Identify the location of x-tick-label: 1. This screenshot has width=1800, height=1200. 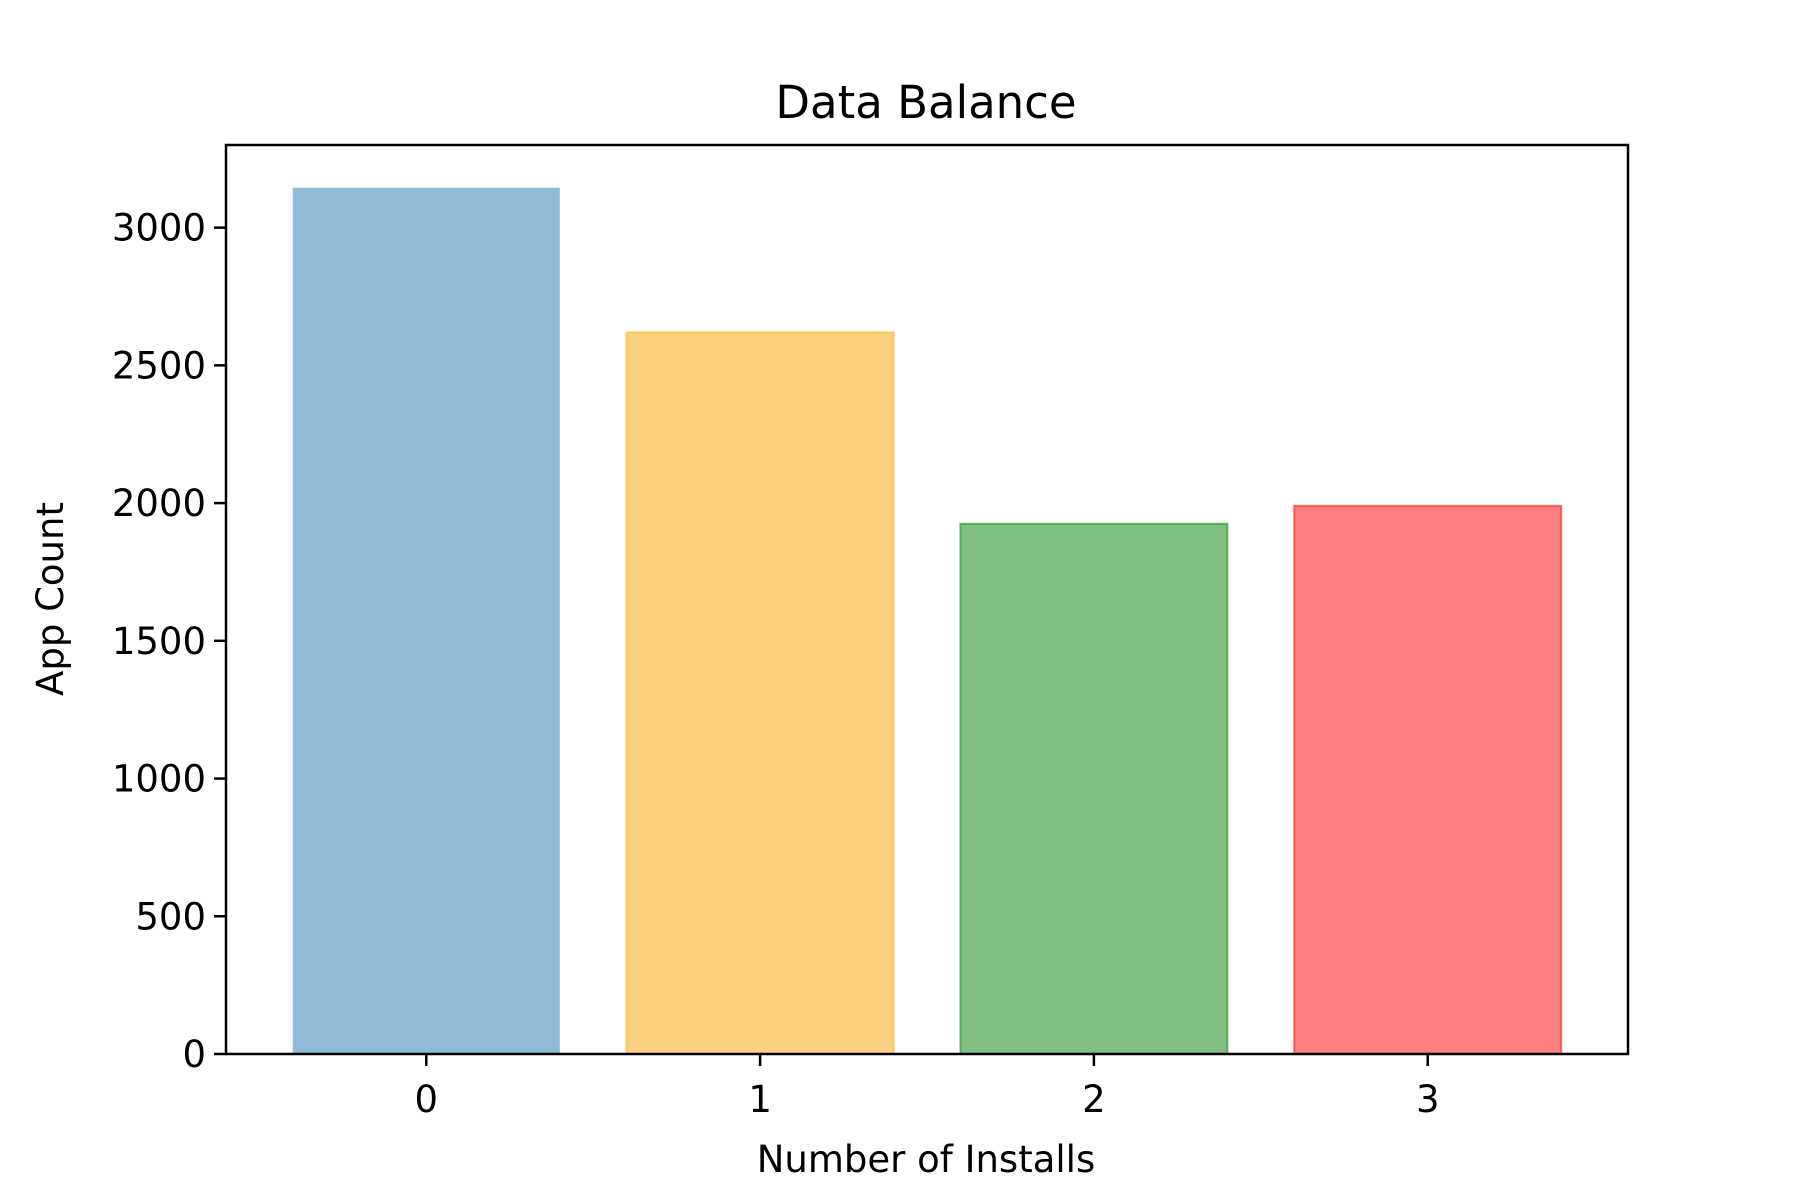
(760, 1099).